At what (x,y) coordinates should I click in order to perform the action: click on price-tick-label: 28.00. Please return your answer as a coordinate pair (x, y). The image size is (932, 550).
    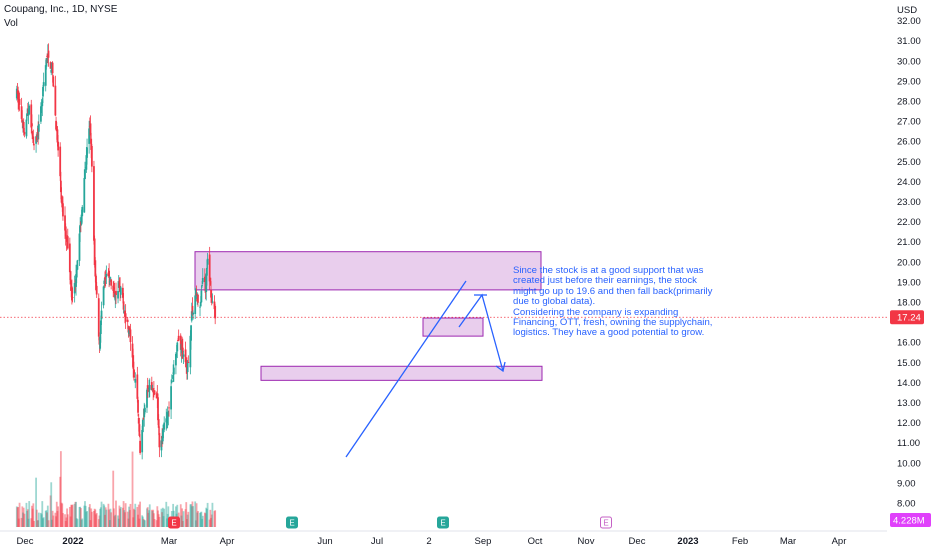
    Looking at the image, I should click on (909, 101).